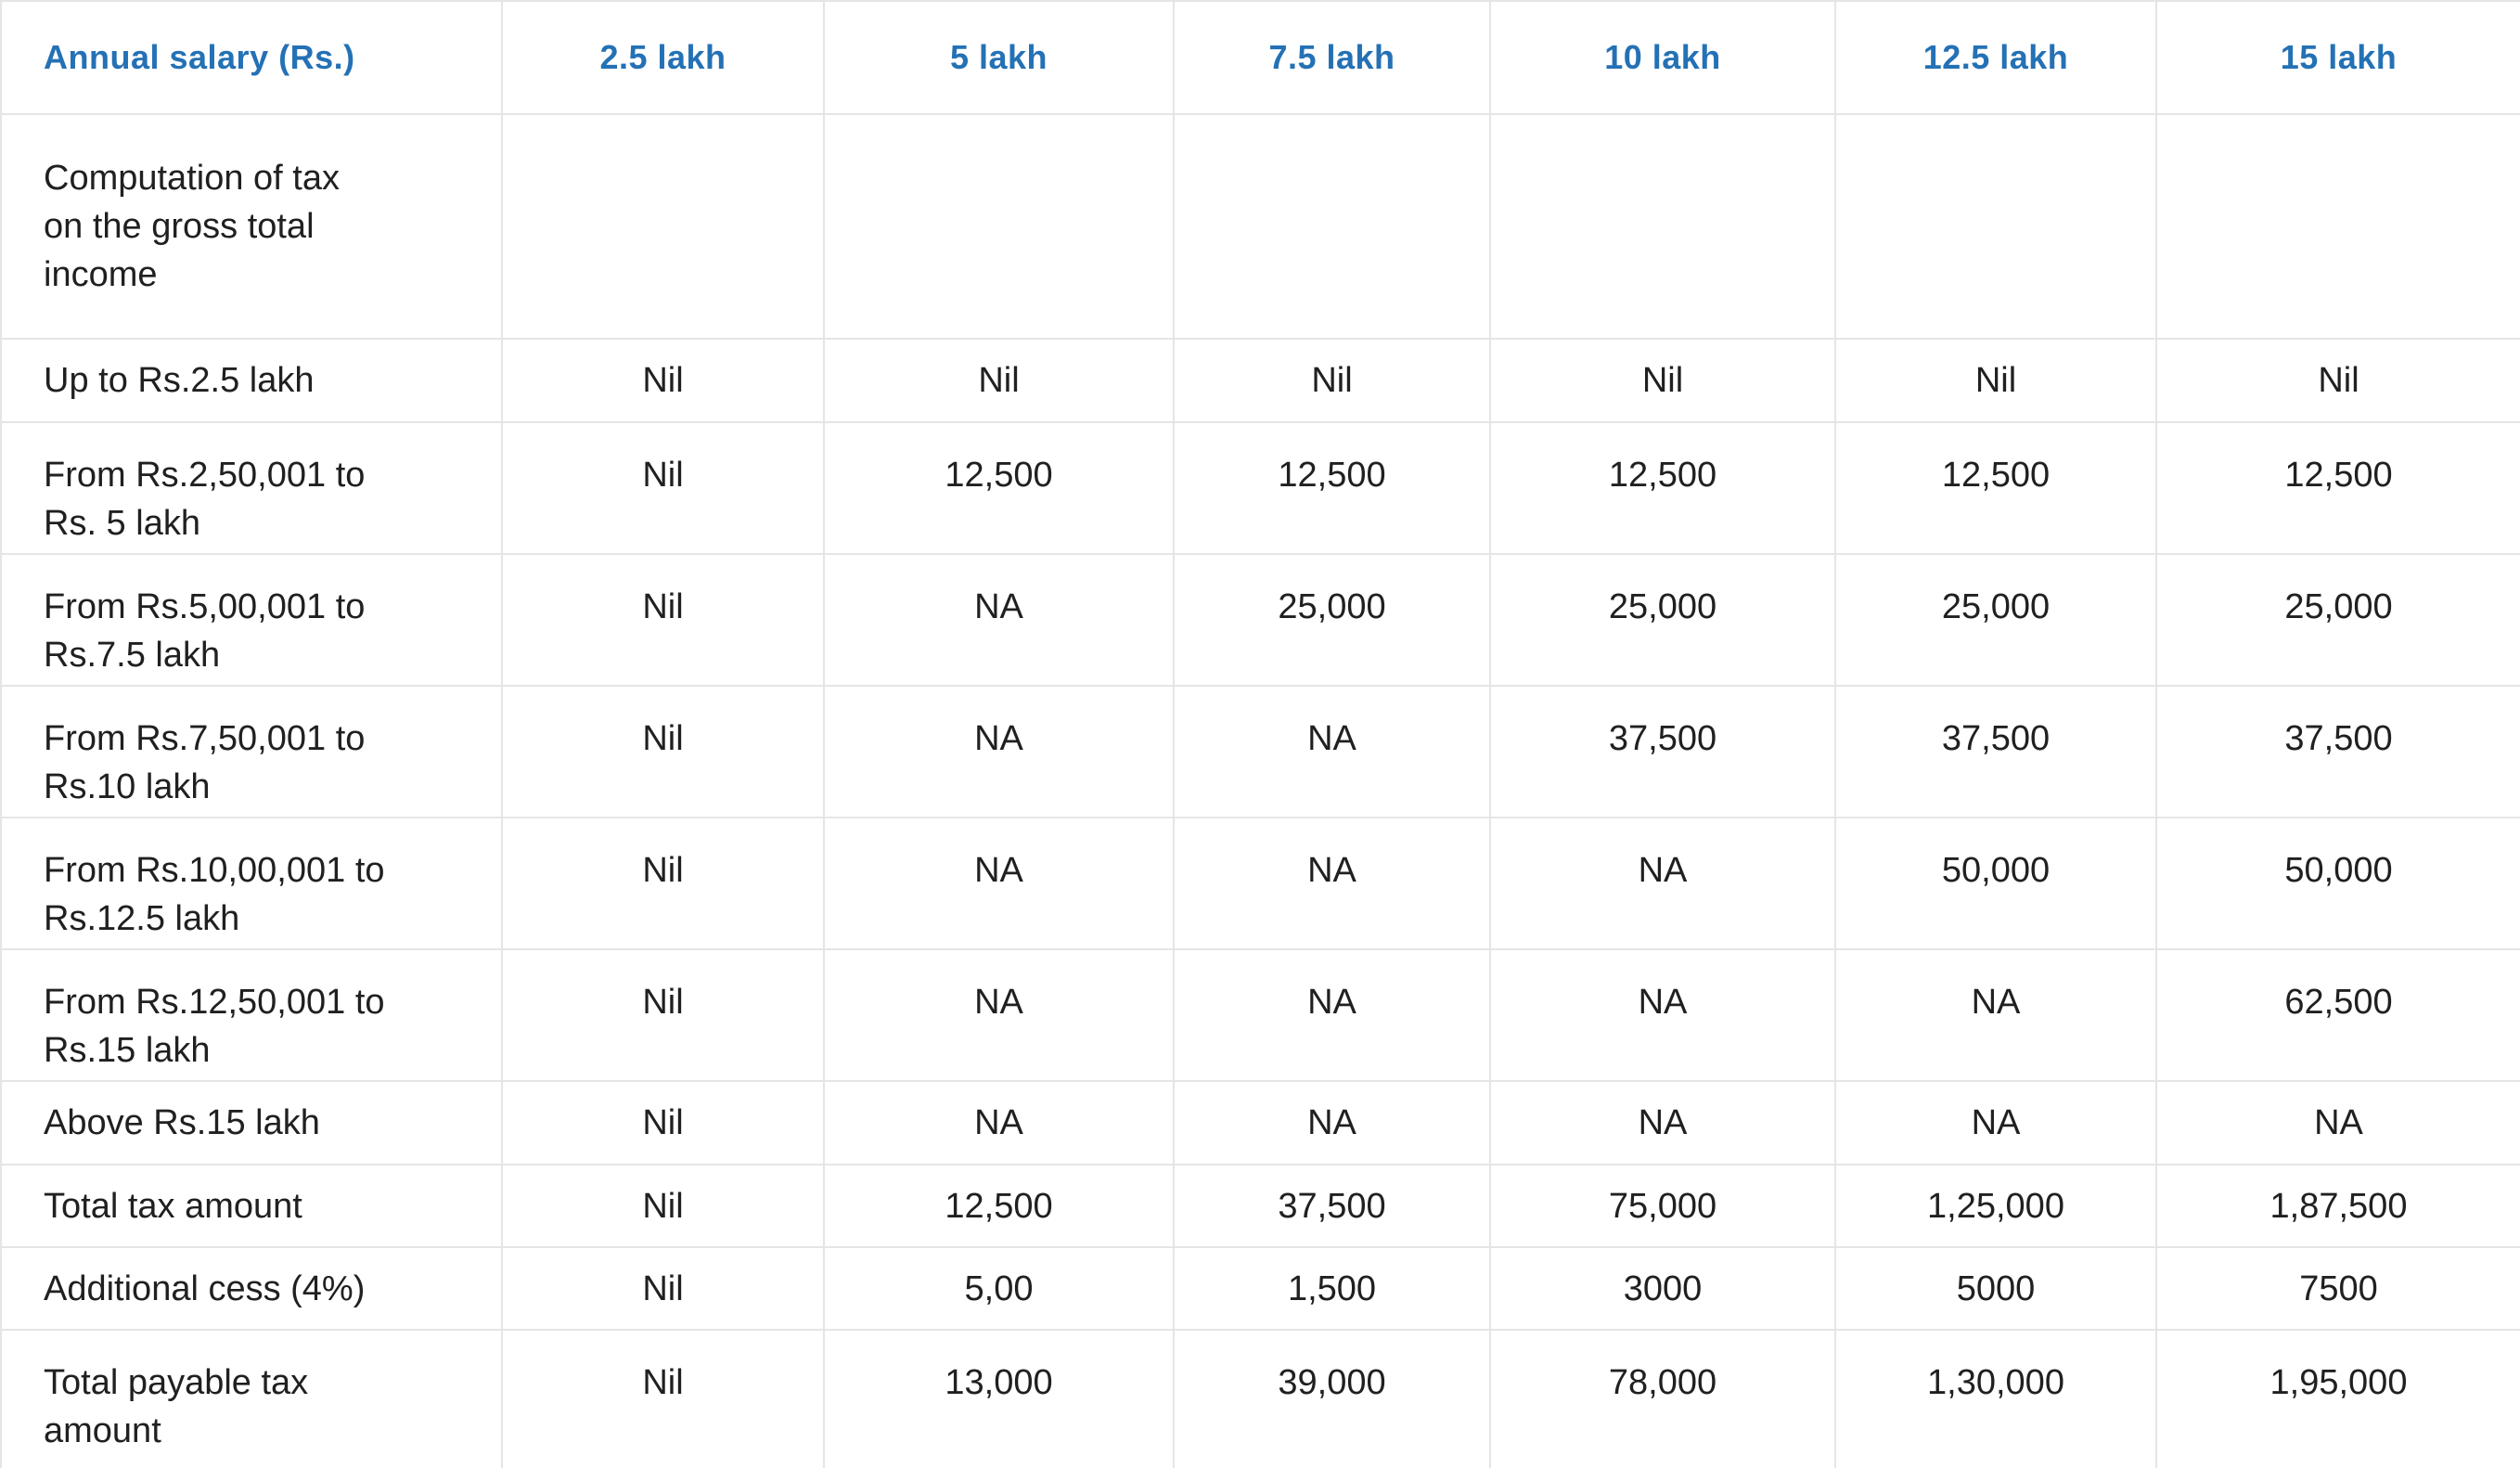 Image resolution: width=2520 pixels, height=1468 pixels. Describe the element at coordinates (1995, 1288) in the screenshot. I see `value-cell: 5000` at that location.